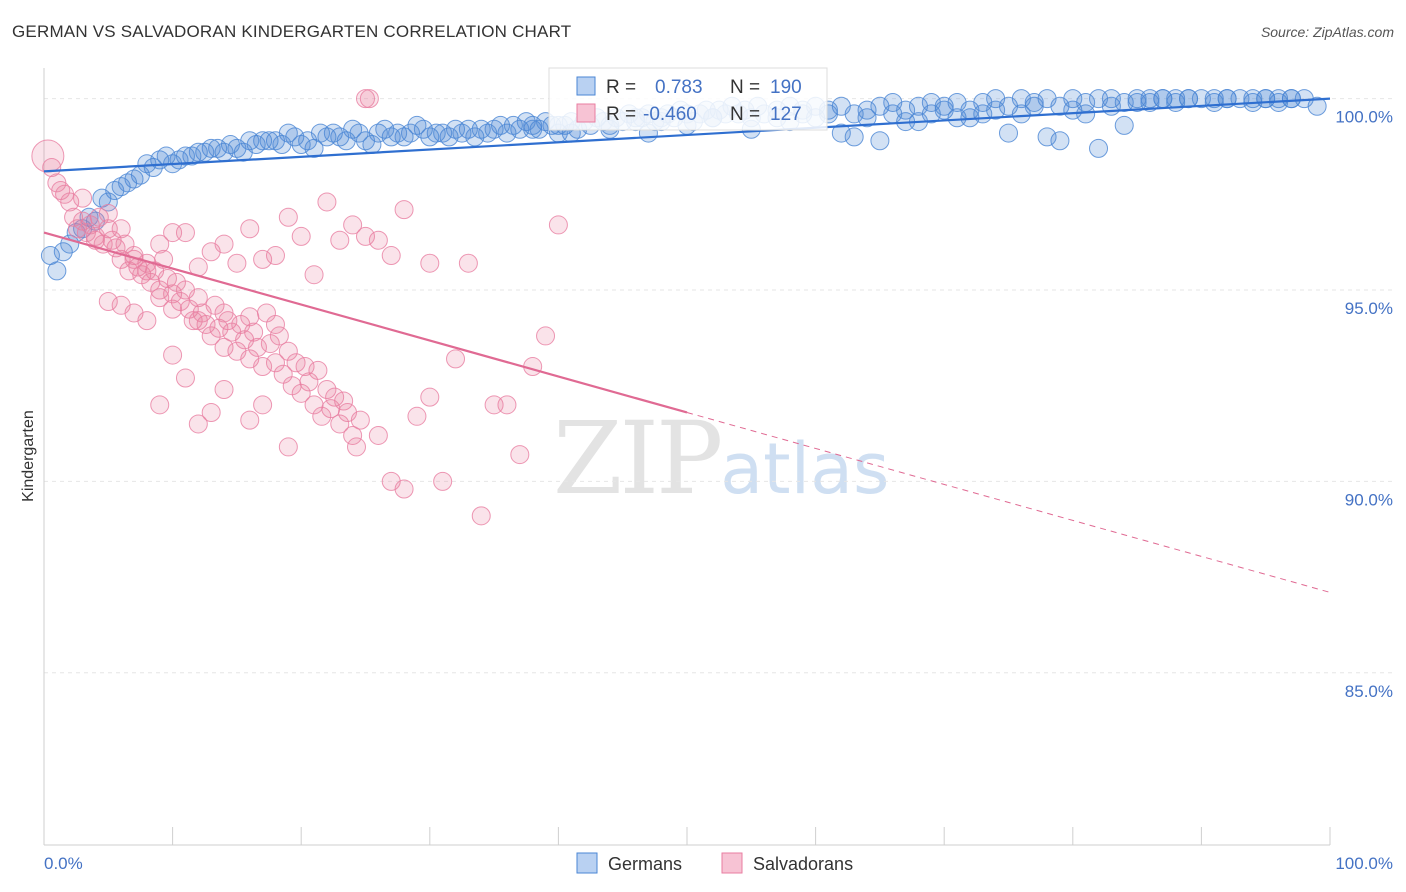 Image resolution: width=1406 pixels, height=892 pixels. I want to click on watermark-zip: ZIP, so click(638, 458).